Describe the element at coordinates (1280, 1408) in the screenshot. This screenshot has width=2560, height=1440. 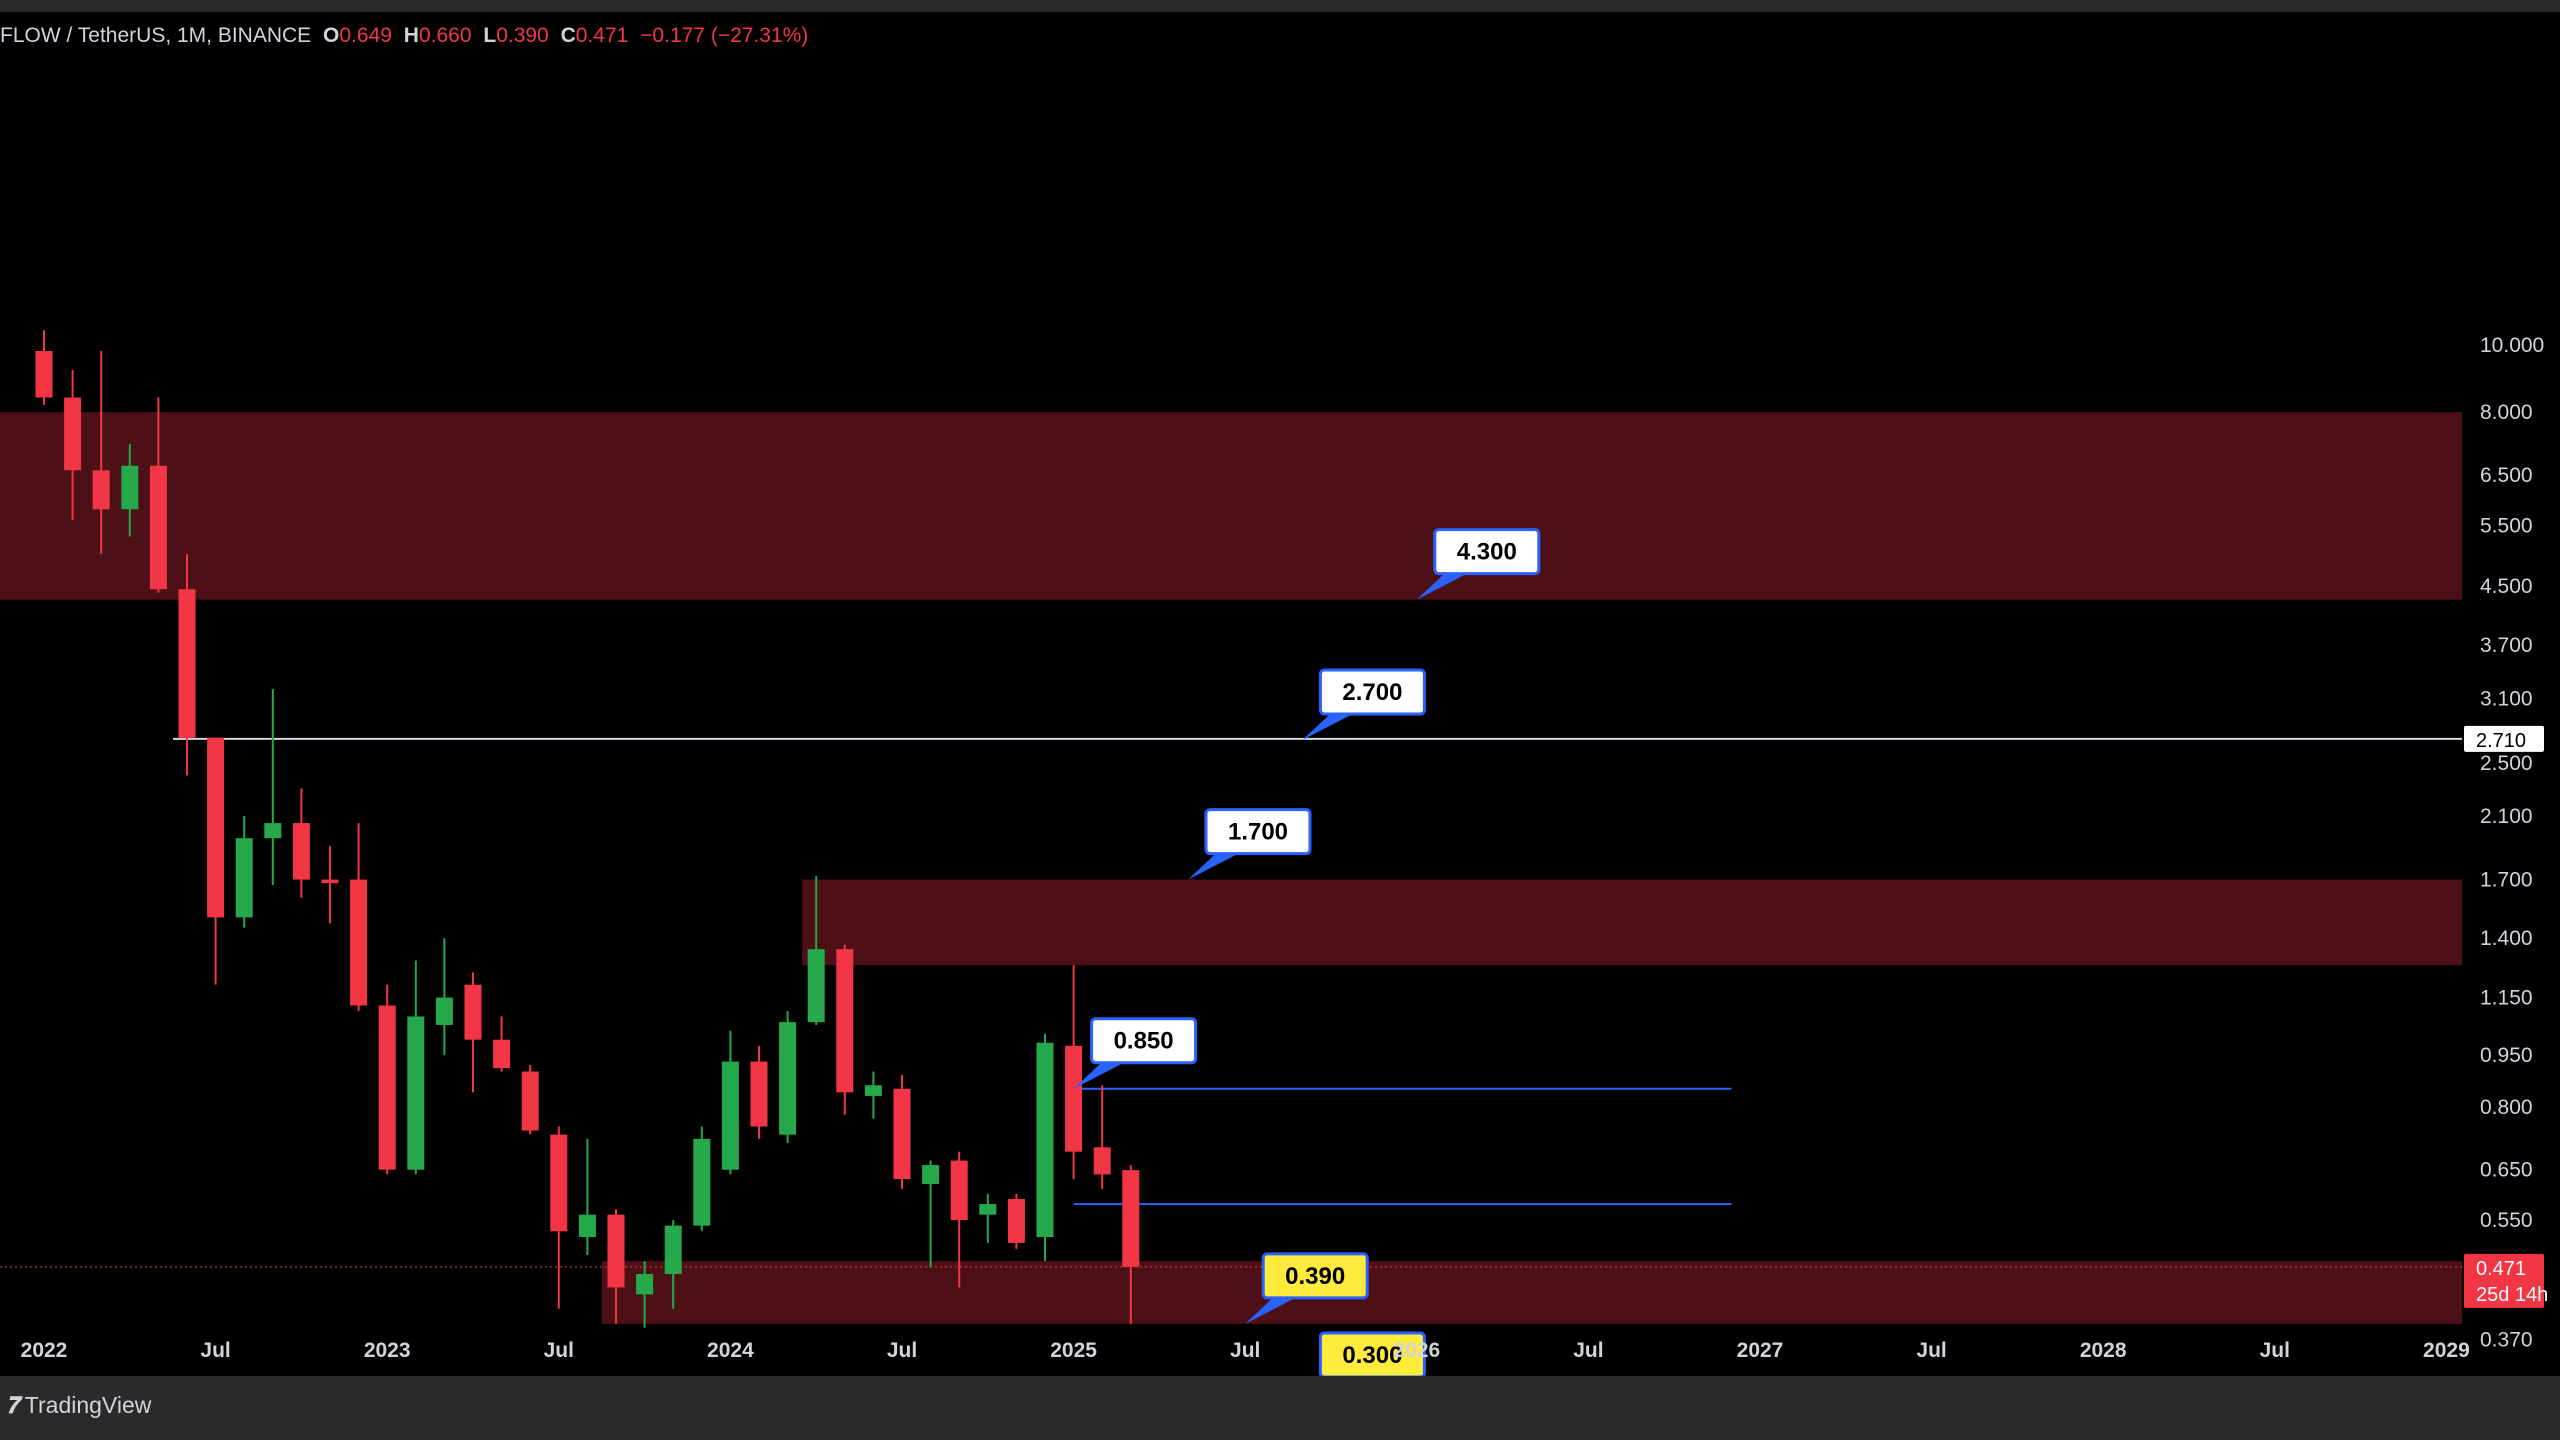
I see `footer-bar` at that location.